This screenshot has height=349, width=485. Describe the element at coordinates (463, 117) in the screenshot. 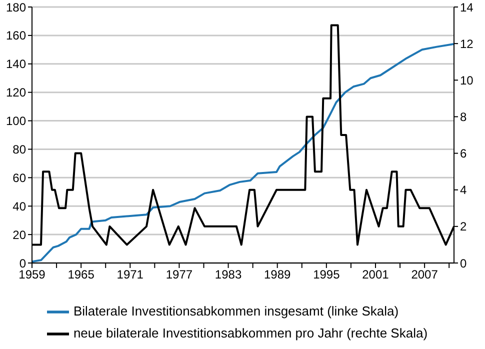

I see `y2-tick-label: 8` at that location.